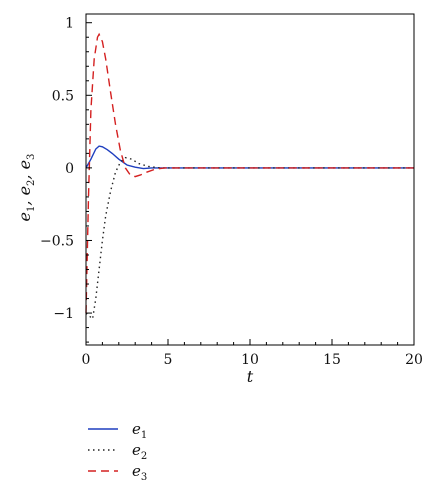  I want to click on x-tick-label: 5, so click(168, 360).